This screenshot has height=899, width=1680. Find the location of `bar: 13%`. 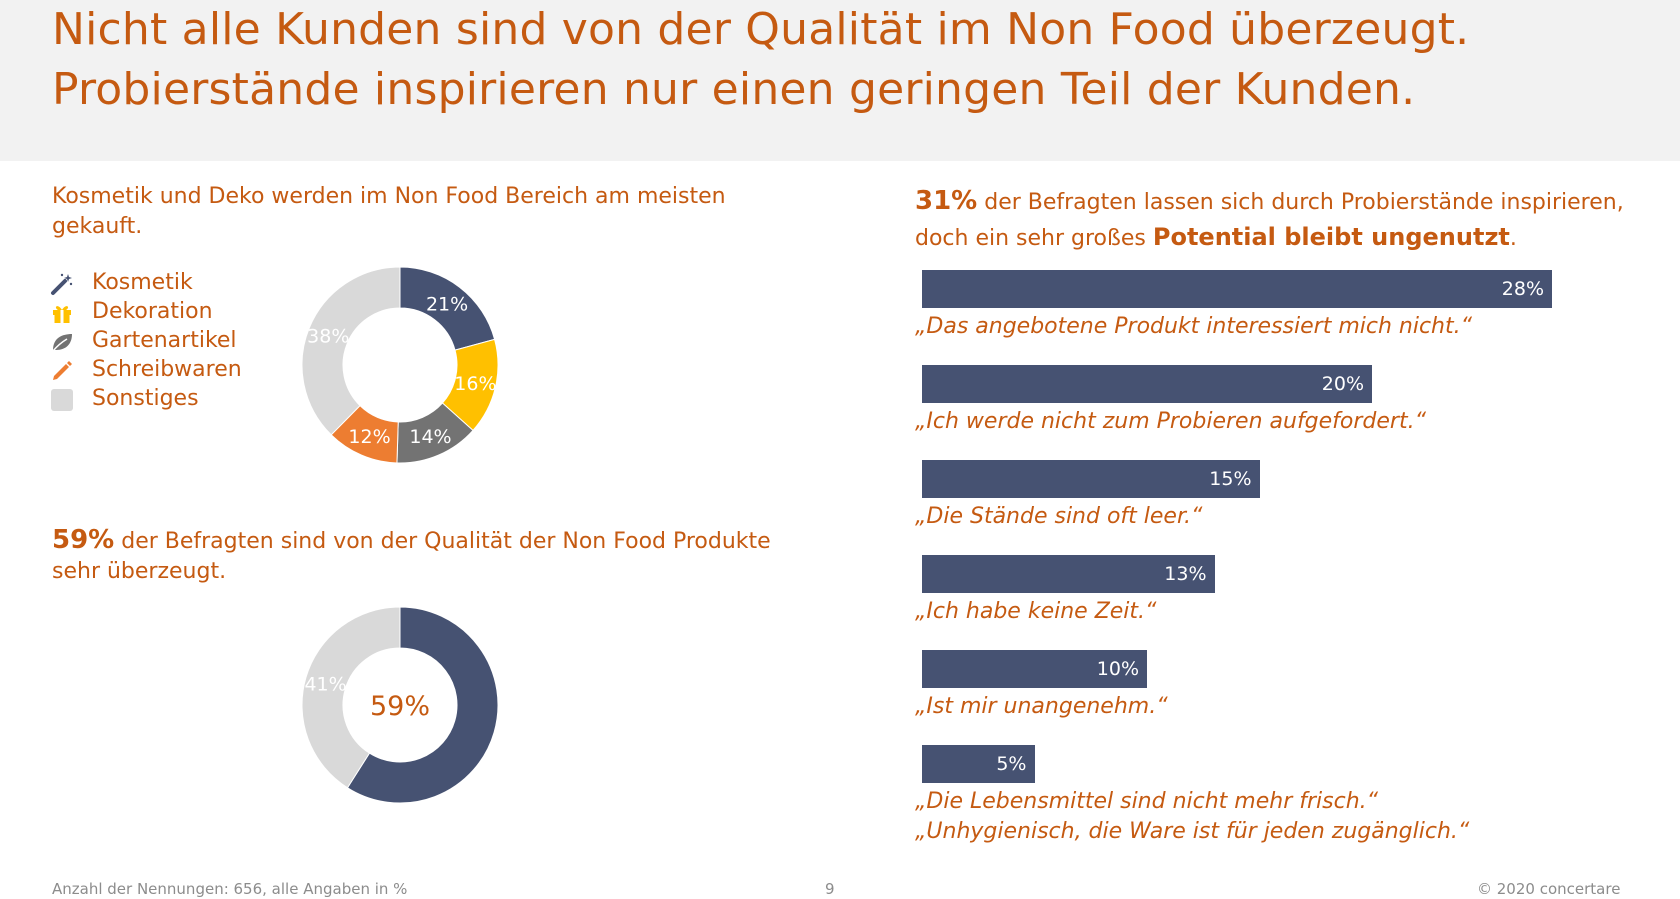

bar: 13% is located at coordinates (1068, 574).